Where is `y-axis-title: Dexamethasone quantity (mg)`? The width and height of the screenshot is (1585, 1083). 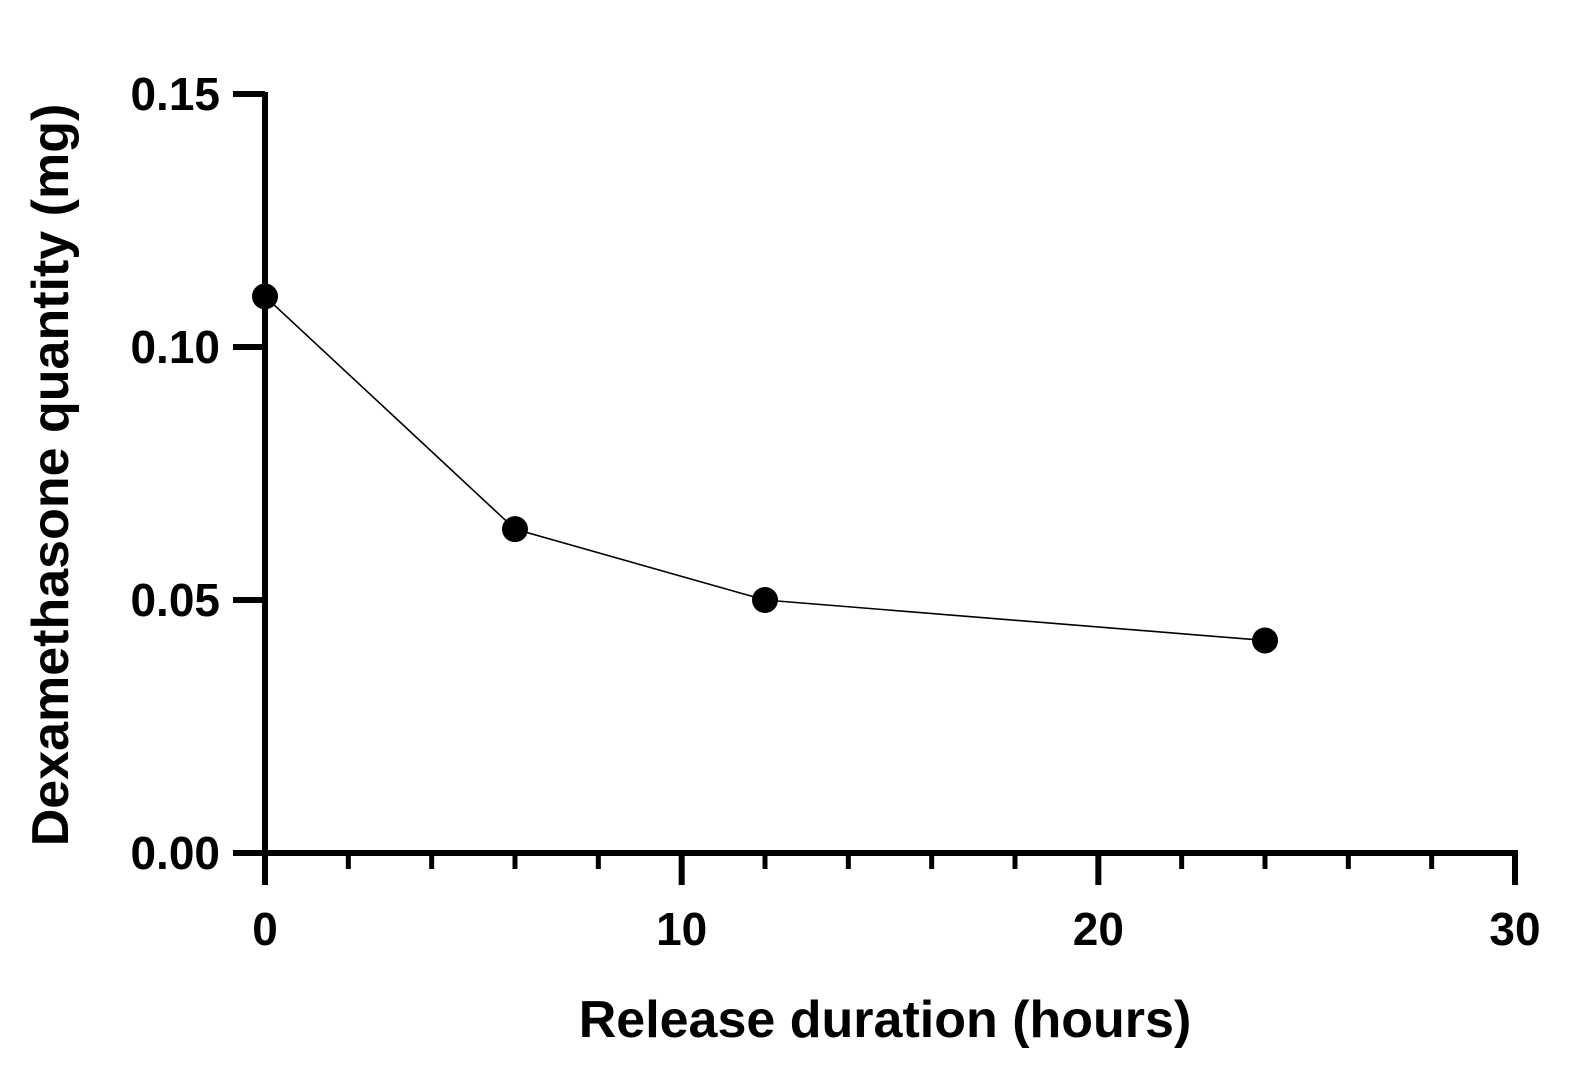
y-axis-title: Dexamethasone quantity (mg) is located at coordinates (51, 475).